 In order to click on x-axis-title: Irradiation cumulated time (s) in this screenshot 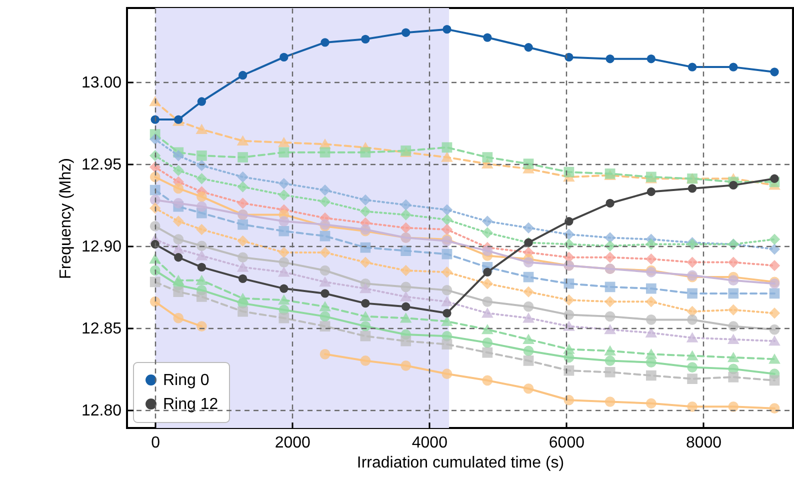, I will do `click(460, 463)`.